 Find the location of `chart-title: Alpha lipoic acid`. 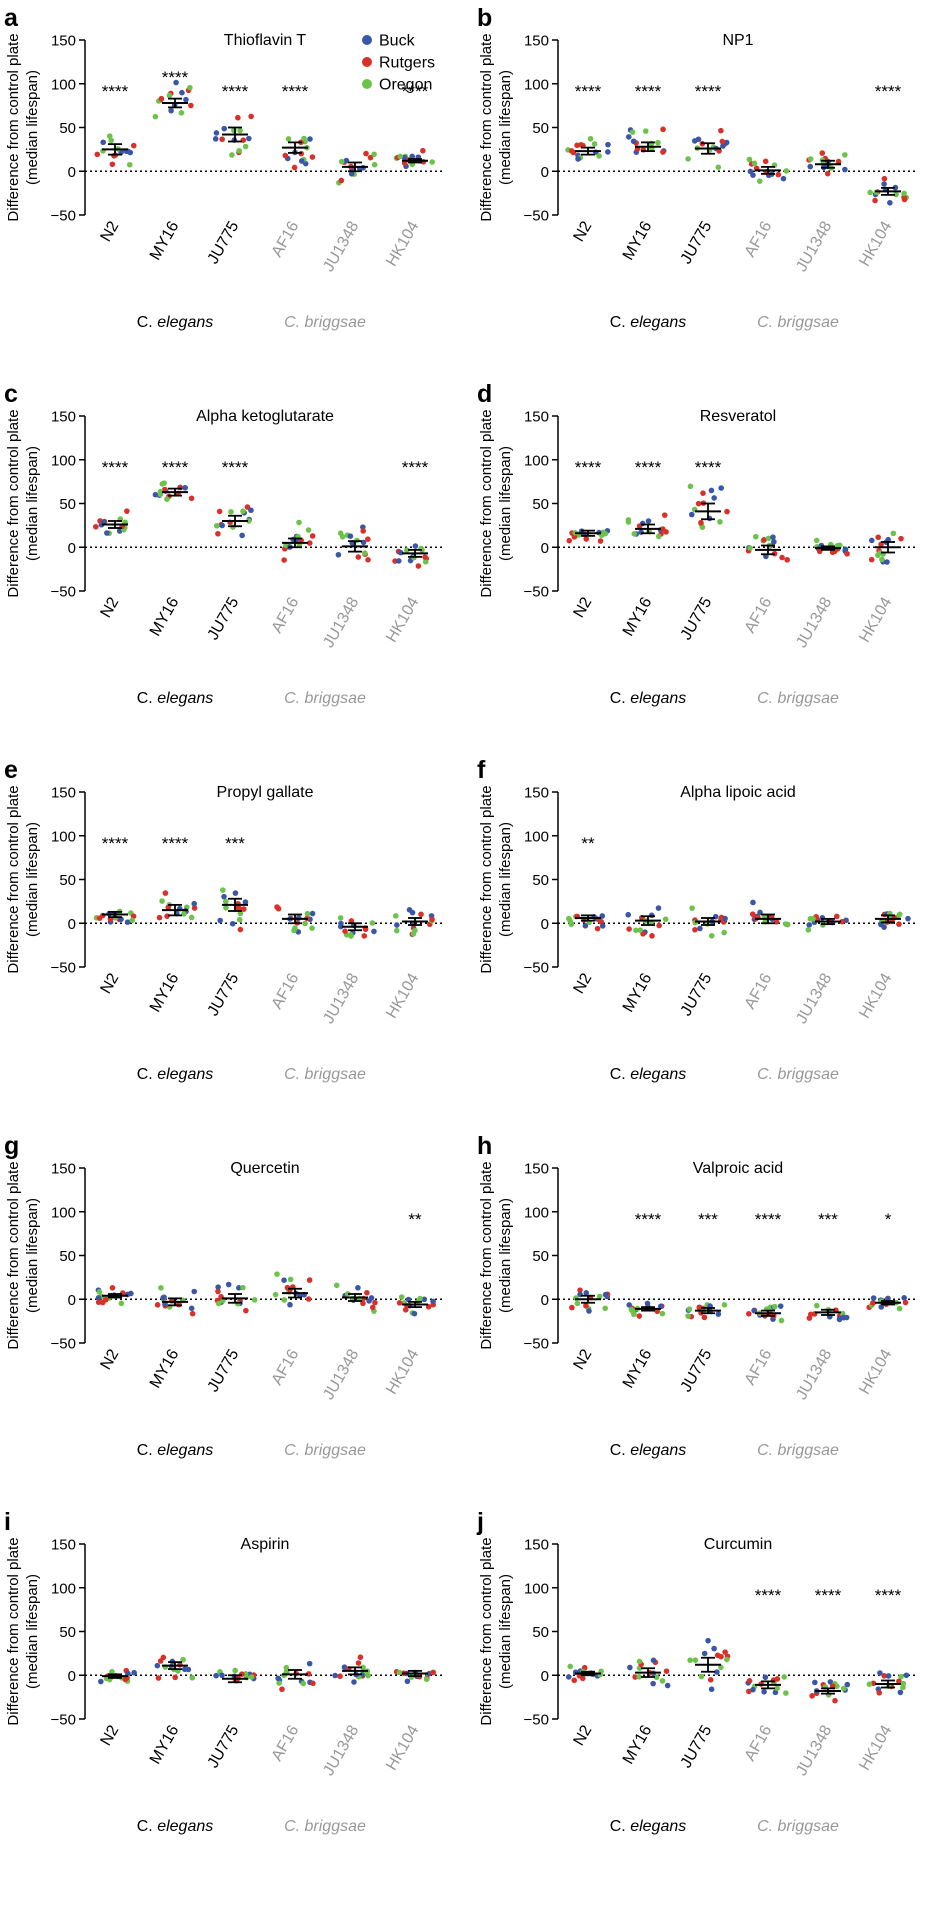

chart-title: Alpha lipoic acid is located at coordinates (738, 792).